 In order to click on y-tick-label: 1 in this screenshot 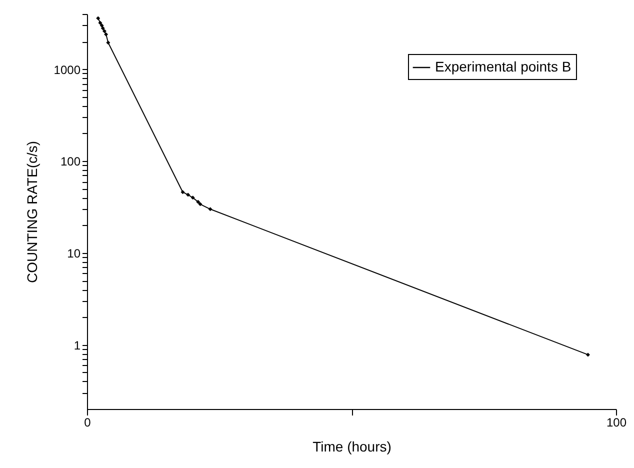, I will do `click(77, 345)`.